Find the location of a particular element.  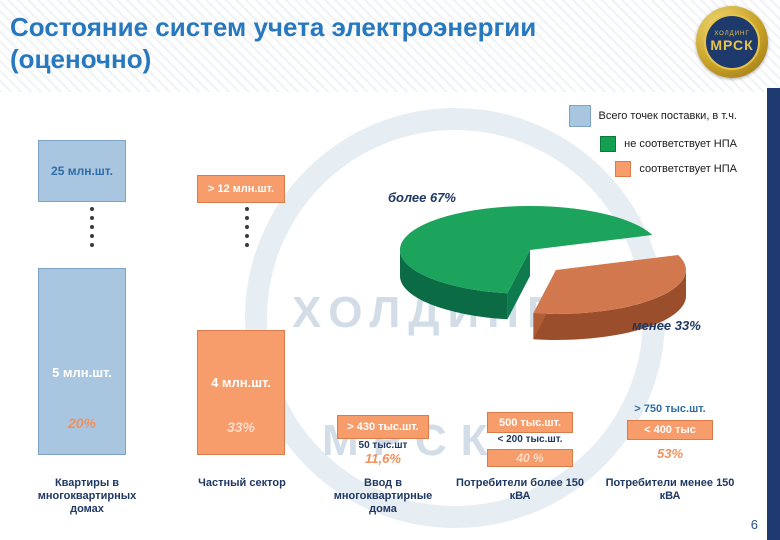

pie-chart is located at coordinates (542, 272).